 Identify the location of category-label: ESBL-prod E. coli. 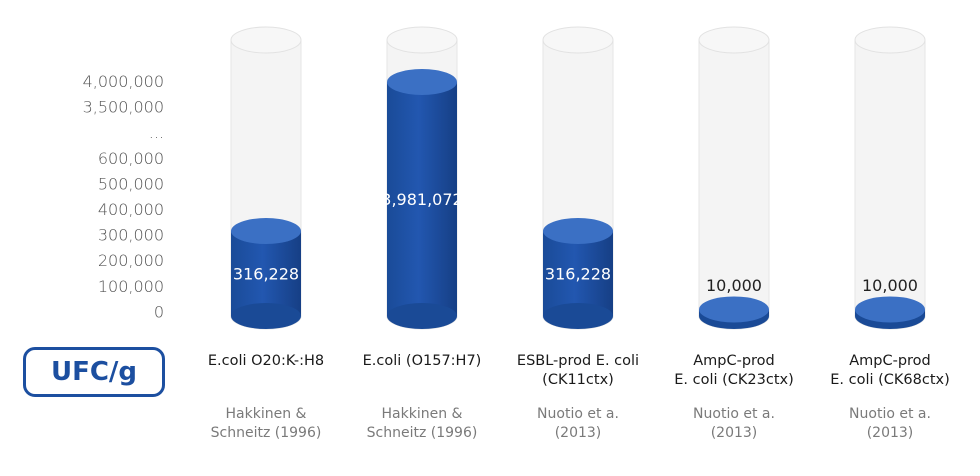
(578, 361).